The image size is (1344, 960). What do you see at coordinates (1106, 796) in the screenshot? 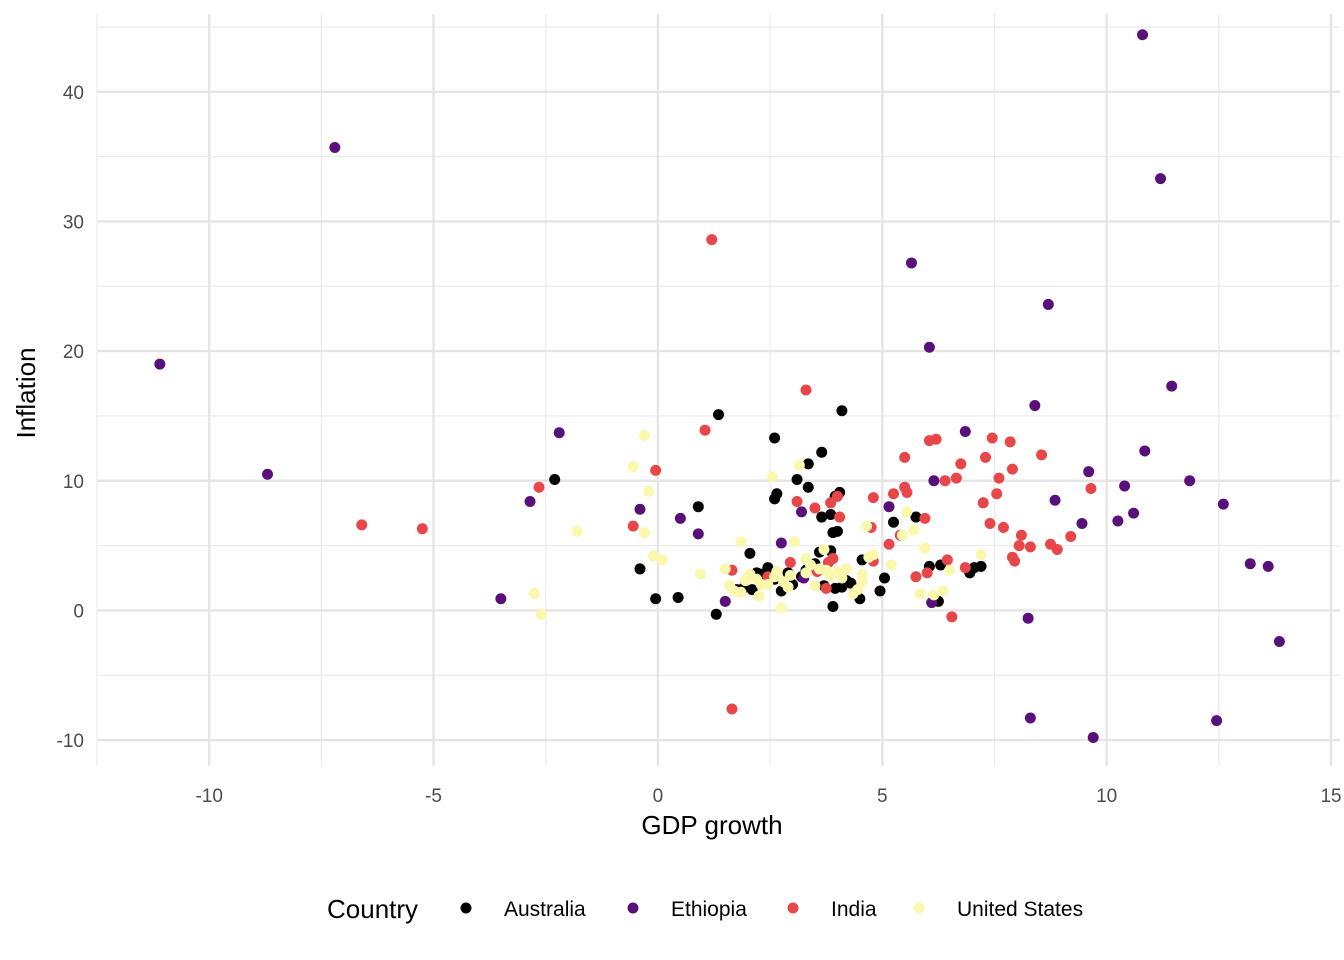
I see `x-tick-label: 10` at bounding box center [1106, 796].